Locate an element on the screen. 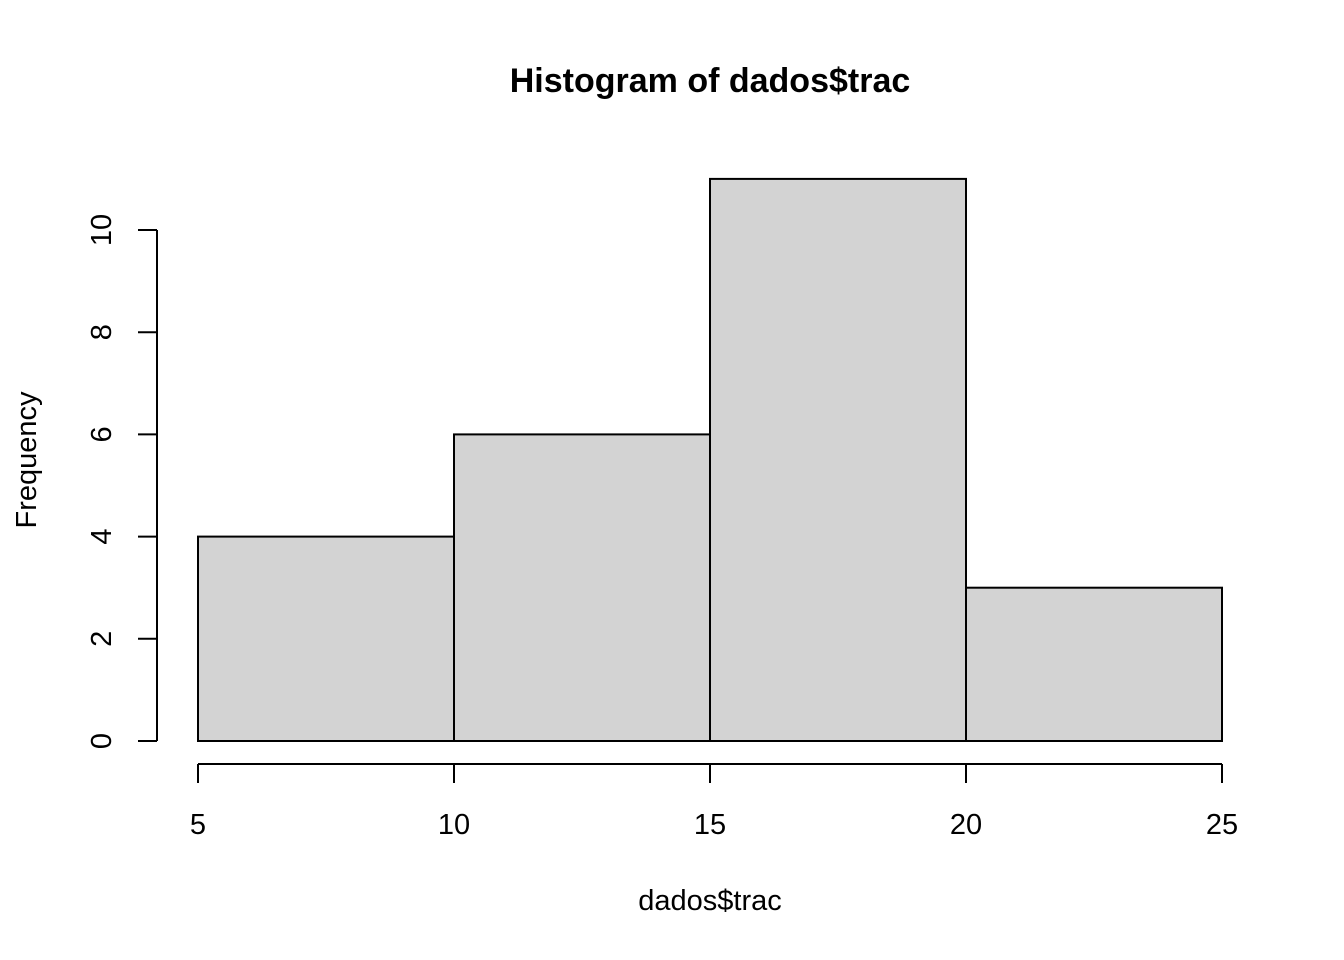 The image size is (1344, 960). y-tick-label-2: 2 is located at coordinates (102, 639).